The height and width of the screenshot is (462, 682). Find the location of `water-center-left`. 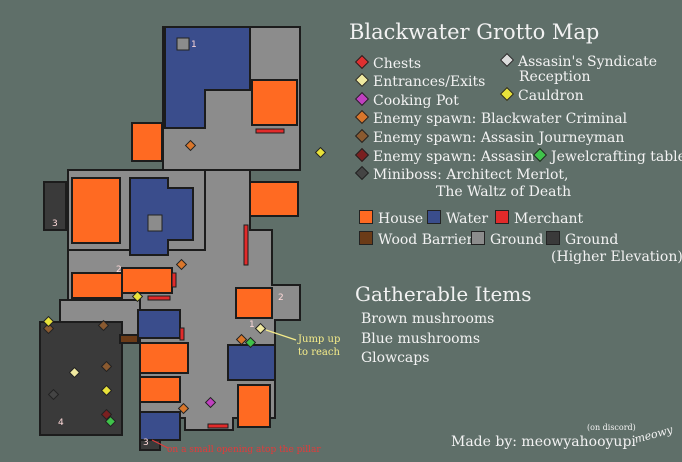

water-center-left is located at coordinates (159, 324).